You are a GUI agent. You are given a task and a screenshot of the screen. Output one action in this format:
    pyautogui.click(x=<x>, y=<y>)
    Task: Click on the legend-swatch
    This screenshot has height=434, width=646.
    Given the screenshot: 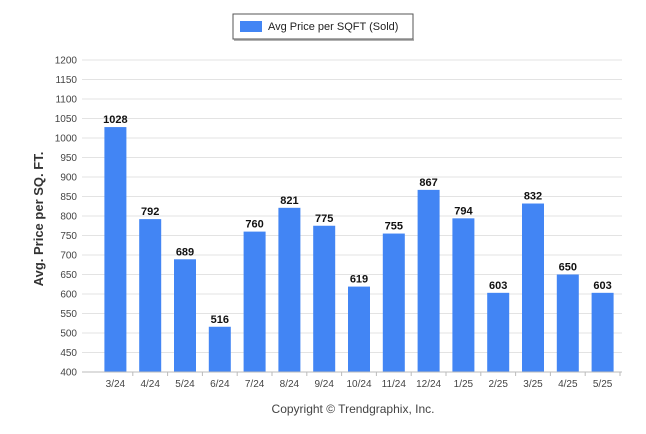 What is the action you would take?
    pyautogui.click(x=251, y=26)
    